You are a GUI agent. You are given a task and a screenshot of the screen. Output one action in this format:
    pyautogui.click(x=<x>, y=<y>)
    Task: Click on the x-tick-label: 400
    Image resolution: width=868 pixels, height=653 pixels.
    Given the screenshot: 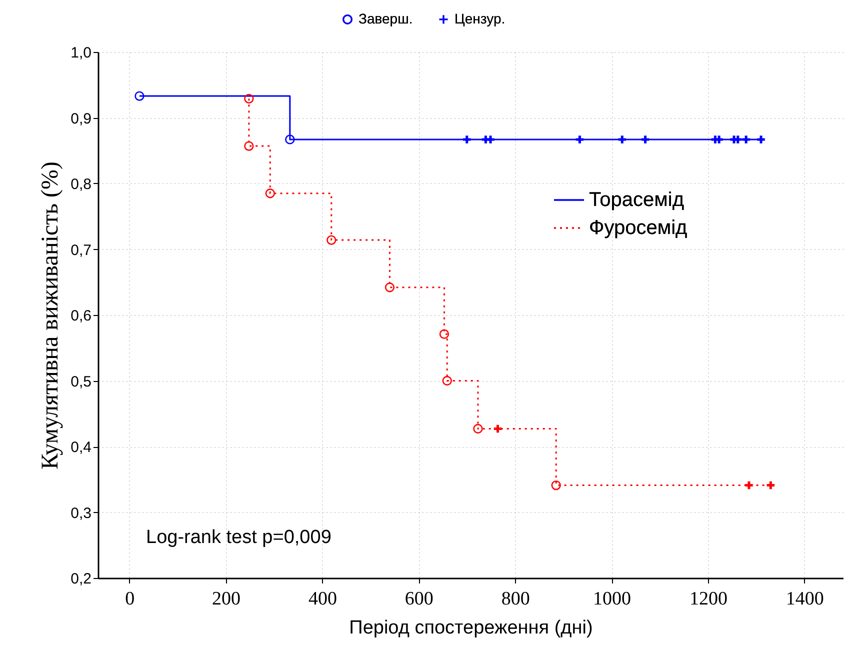 What is the action you would take?
    pyautogui.click(x=322, y=599)
    